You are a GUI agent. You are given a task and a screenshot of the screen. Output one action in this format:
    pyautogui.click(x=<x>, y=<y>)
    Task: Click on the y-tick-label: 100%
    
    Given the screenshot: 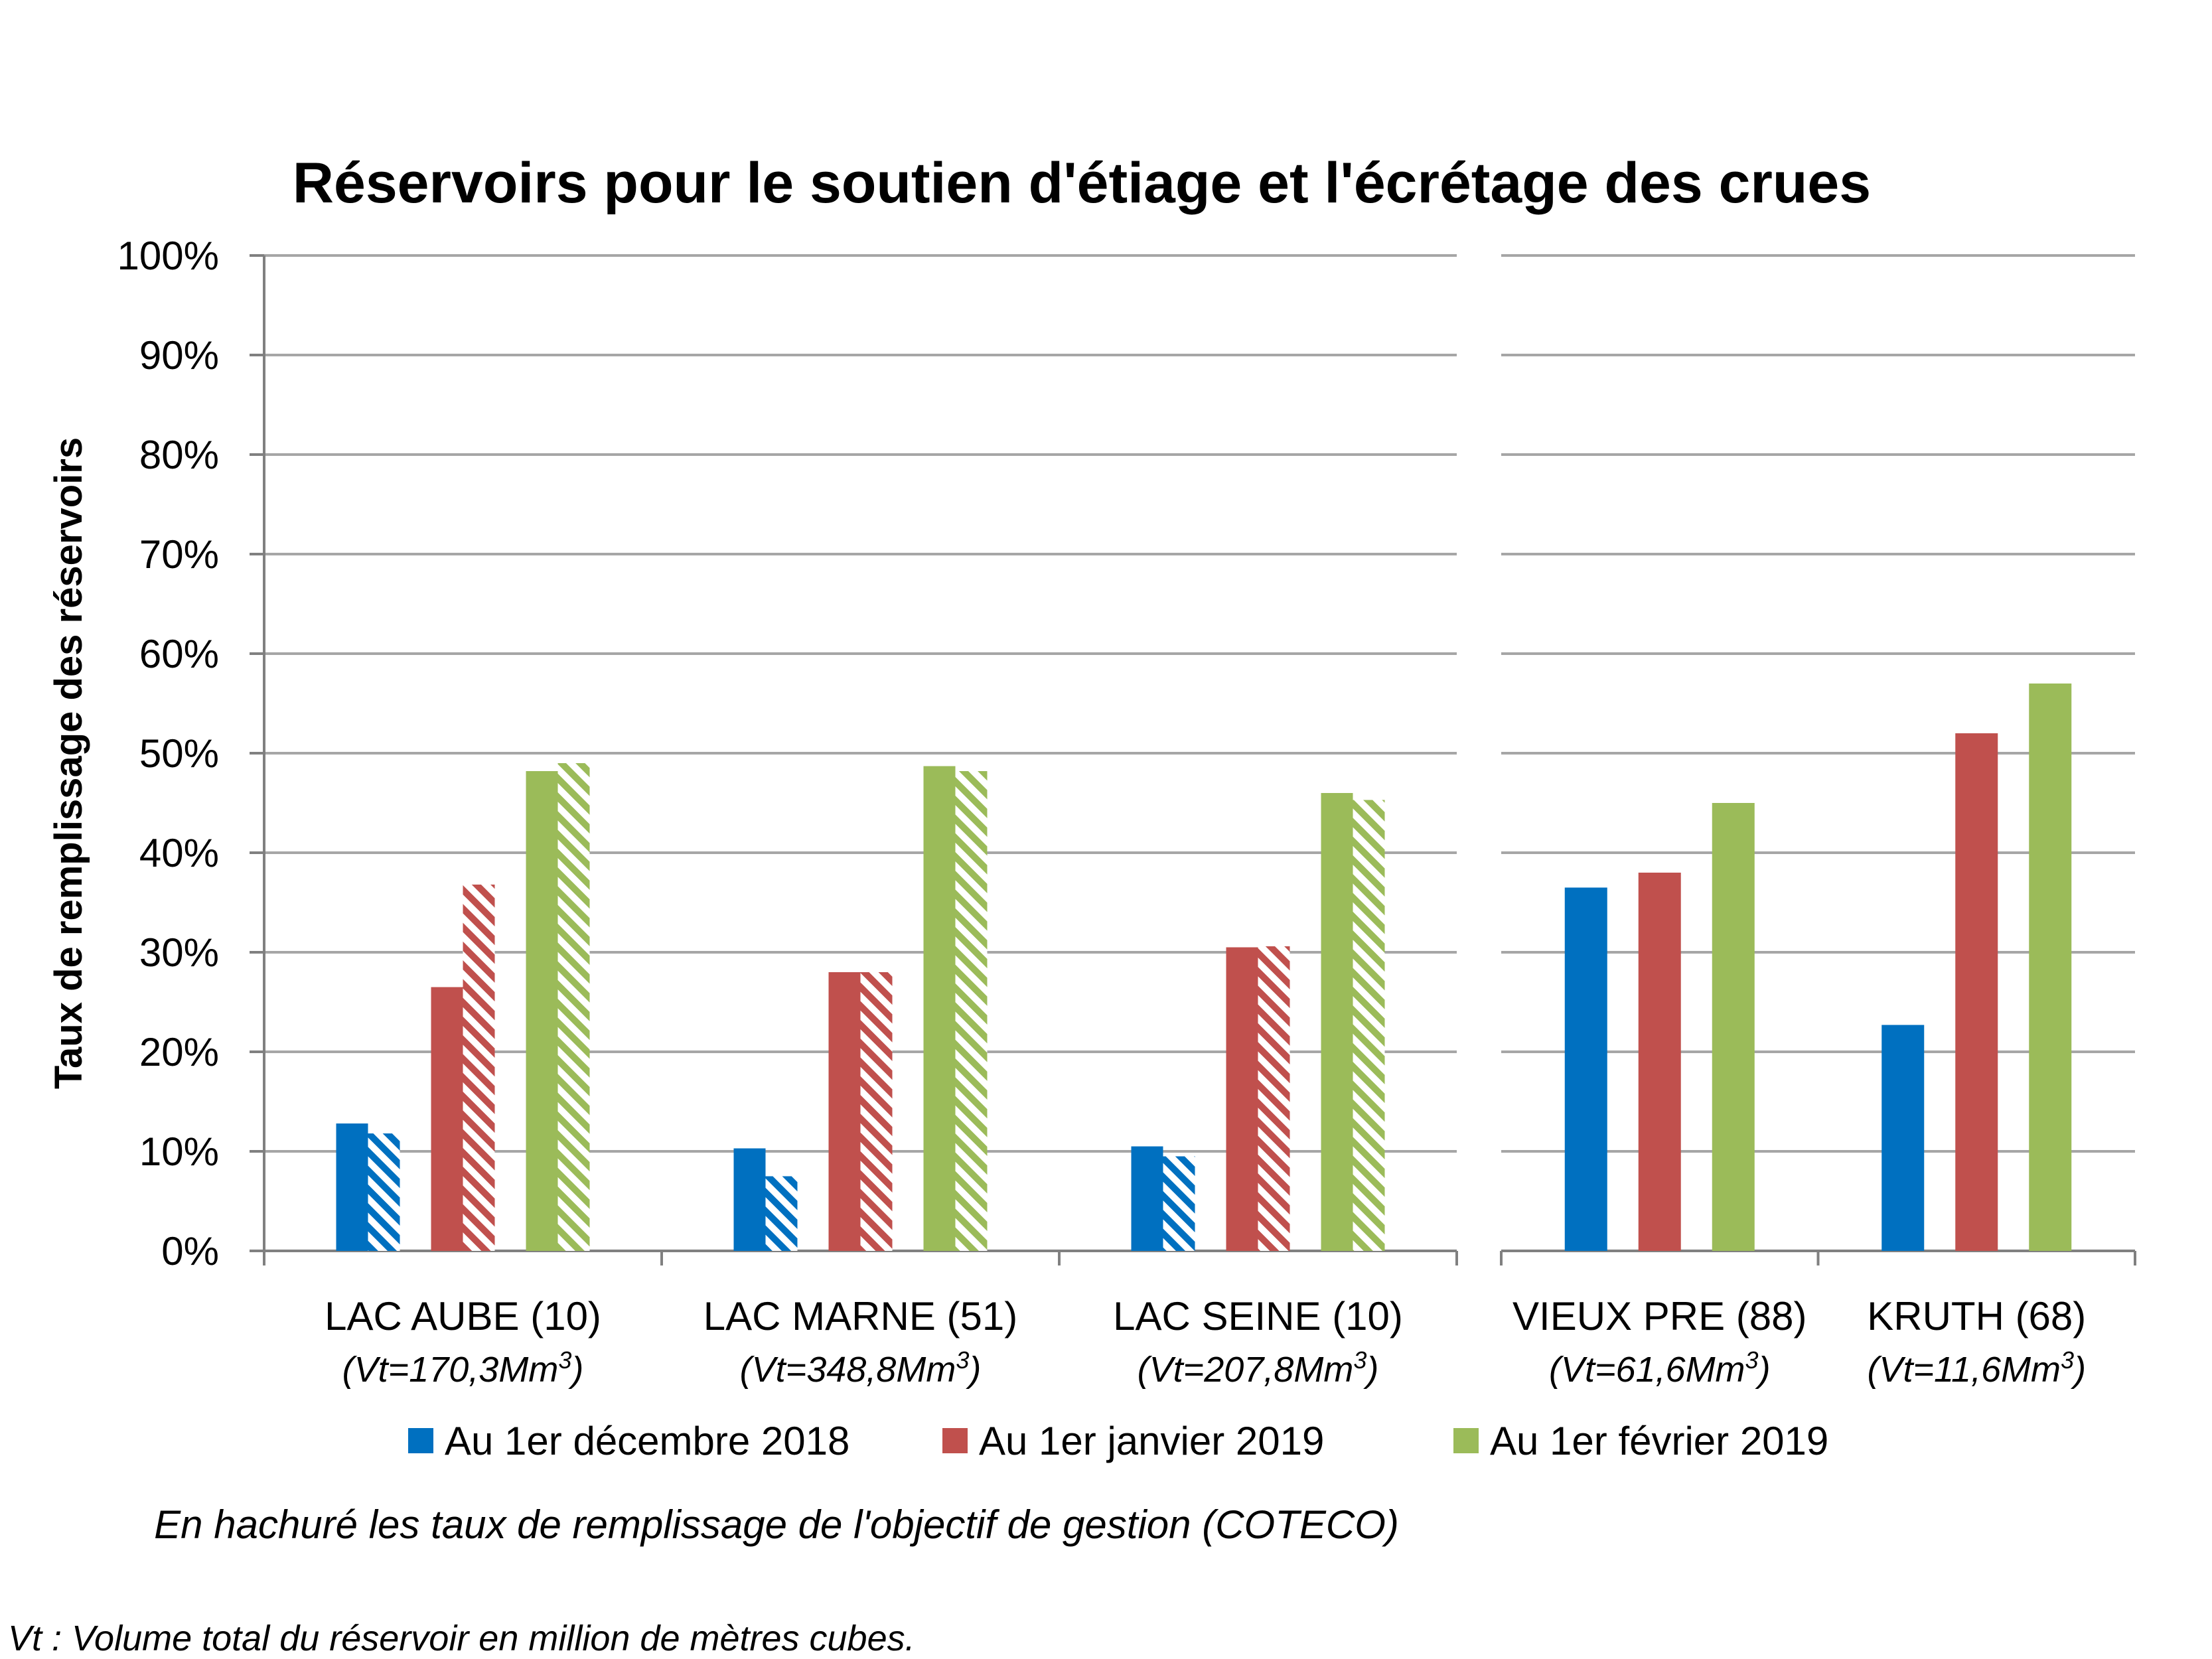 What is the action you would take?
    pyautogui.click(x=168, y=256)
    